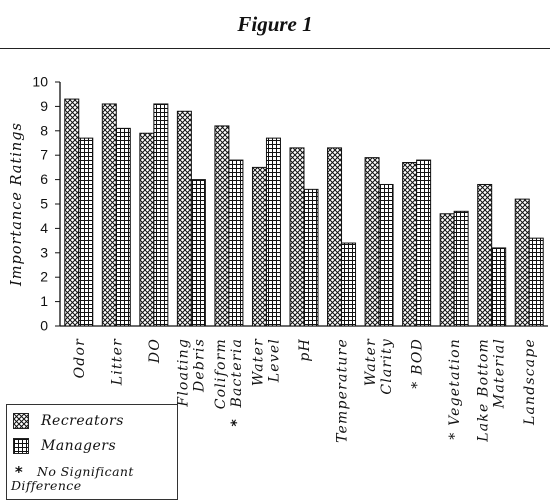  Describe the element at coordinates (44, 228) in the screenshot. I see `y-tick-label: 4` at that location.